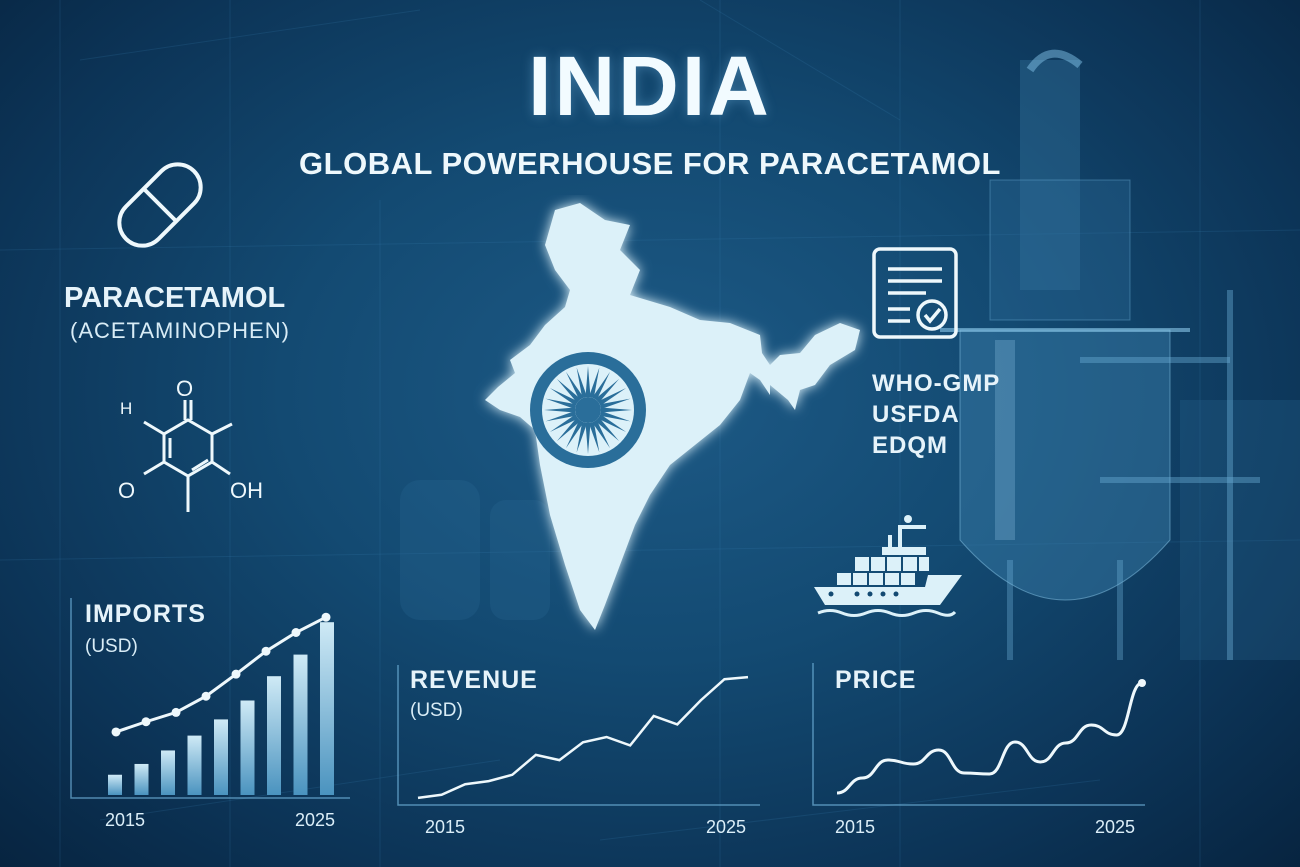  I want to click on price-chart, so click(979, 734).